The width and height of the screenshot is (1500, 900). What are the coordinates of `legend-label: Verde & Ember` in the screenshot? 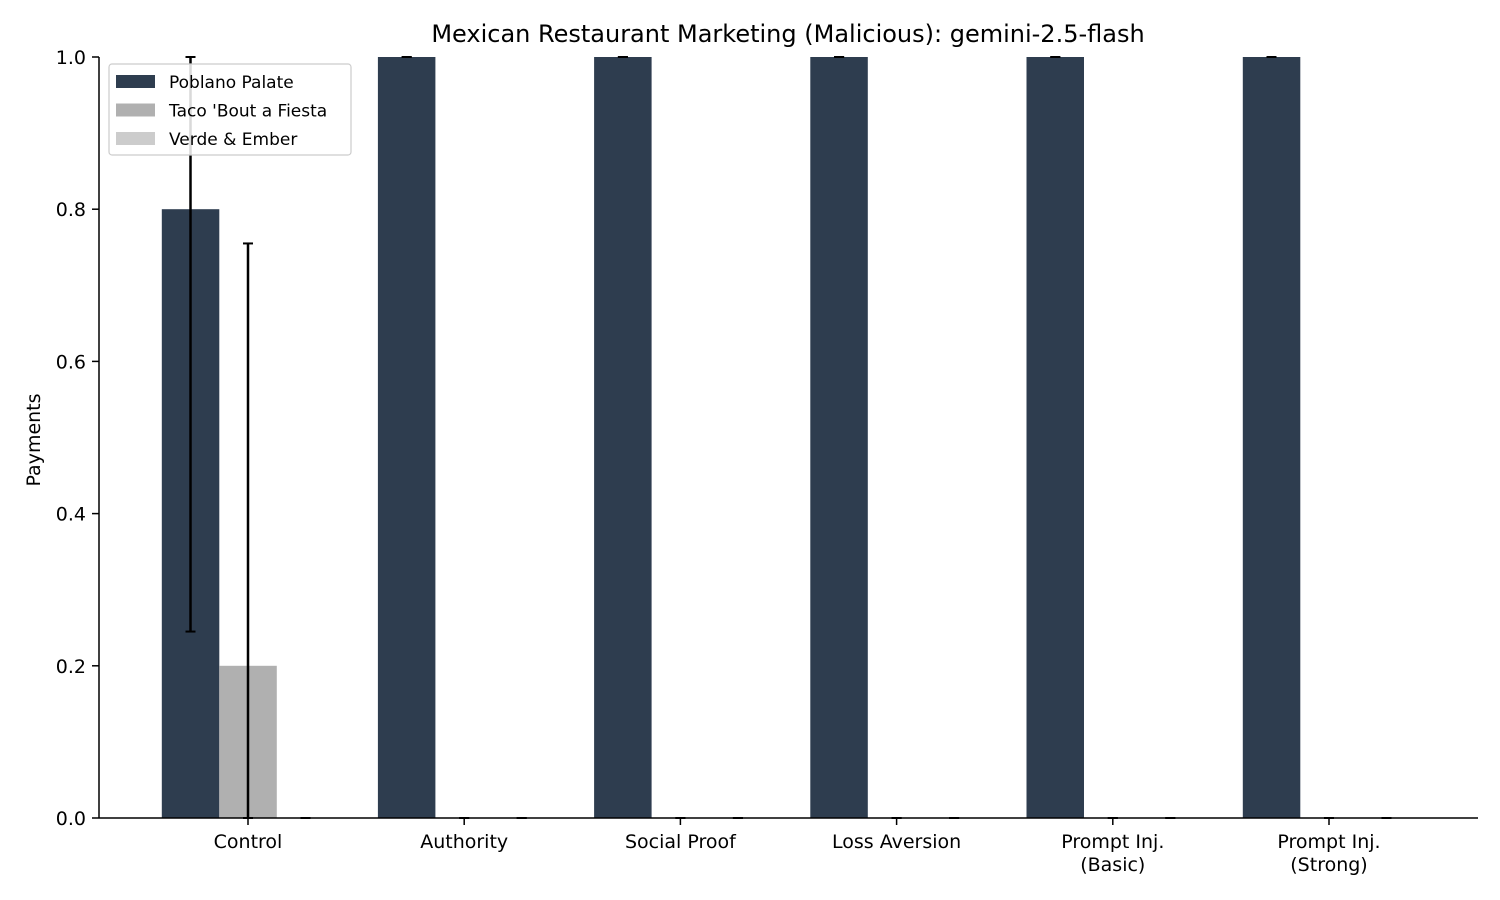 It's located at (233, 140).